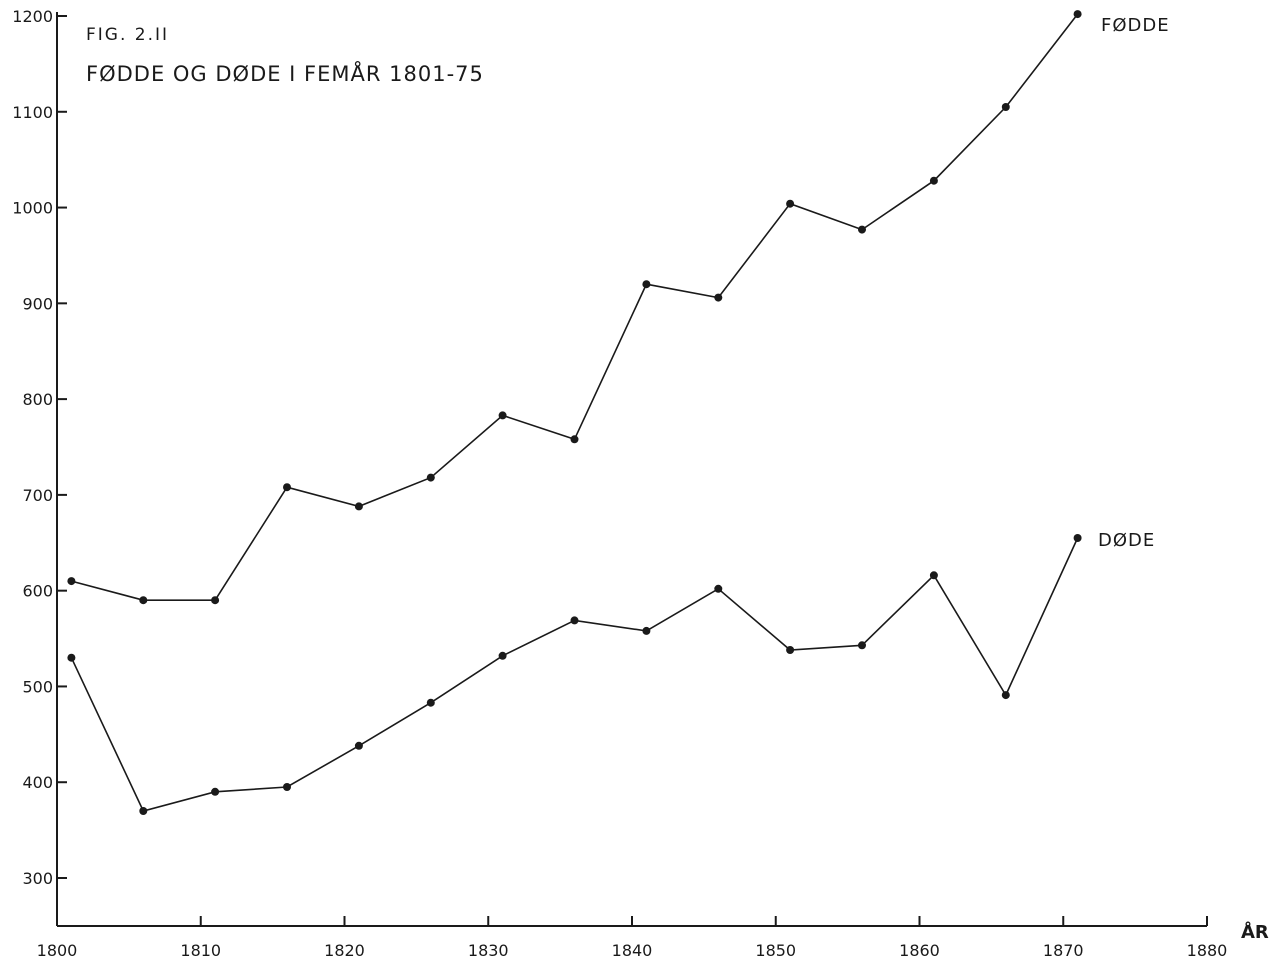 Image resolution: width=1288 pixels, height=966 pixels. What do you see at coordinates (37, 495) in the screenshot?
I see `y-tick-label: 700` at bounding box center [37, 495].